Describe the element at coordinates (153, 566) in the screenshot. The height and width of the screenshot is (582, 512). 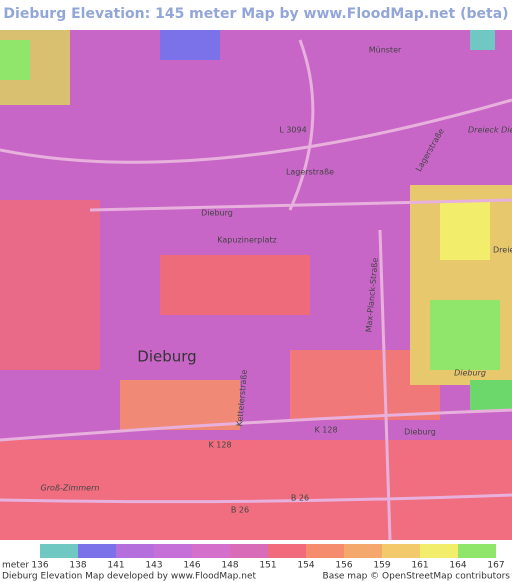
I see `legend-tick-label: 143` at that location.